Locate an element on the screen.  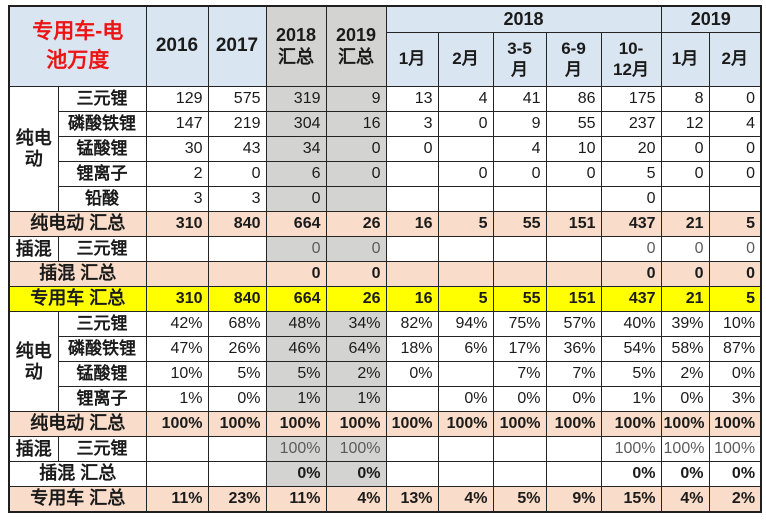
data-cell: 9% is located at coordinates (573, 499).